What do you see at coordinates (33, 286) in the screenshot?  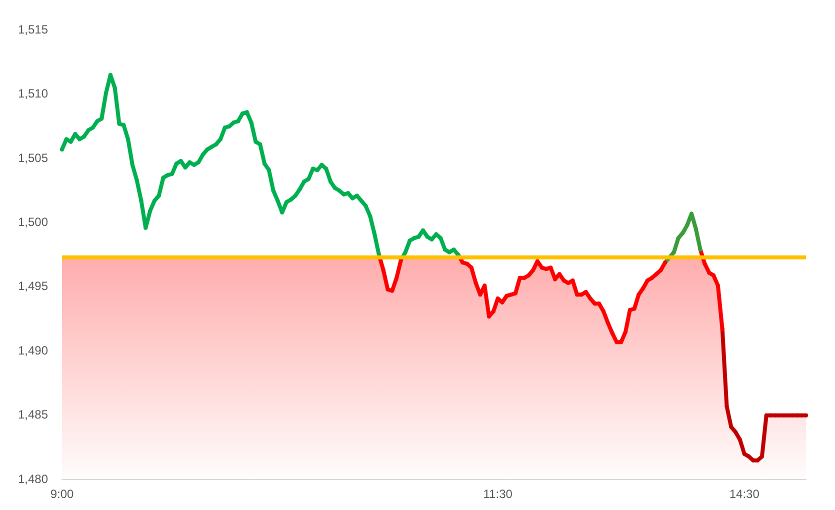 I see `y-tick-label: 1,495` at bounding box center [33, 286].